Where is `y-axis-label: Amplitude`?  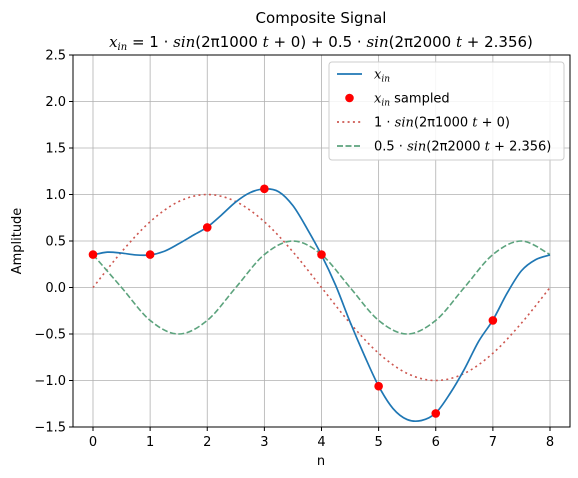 y-axis-label: Amplitude is located at coordinates (17, 241).